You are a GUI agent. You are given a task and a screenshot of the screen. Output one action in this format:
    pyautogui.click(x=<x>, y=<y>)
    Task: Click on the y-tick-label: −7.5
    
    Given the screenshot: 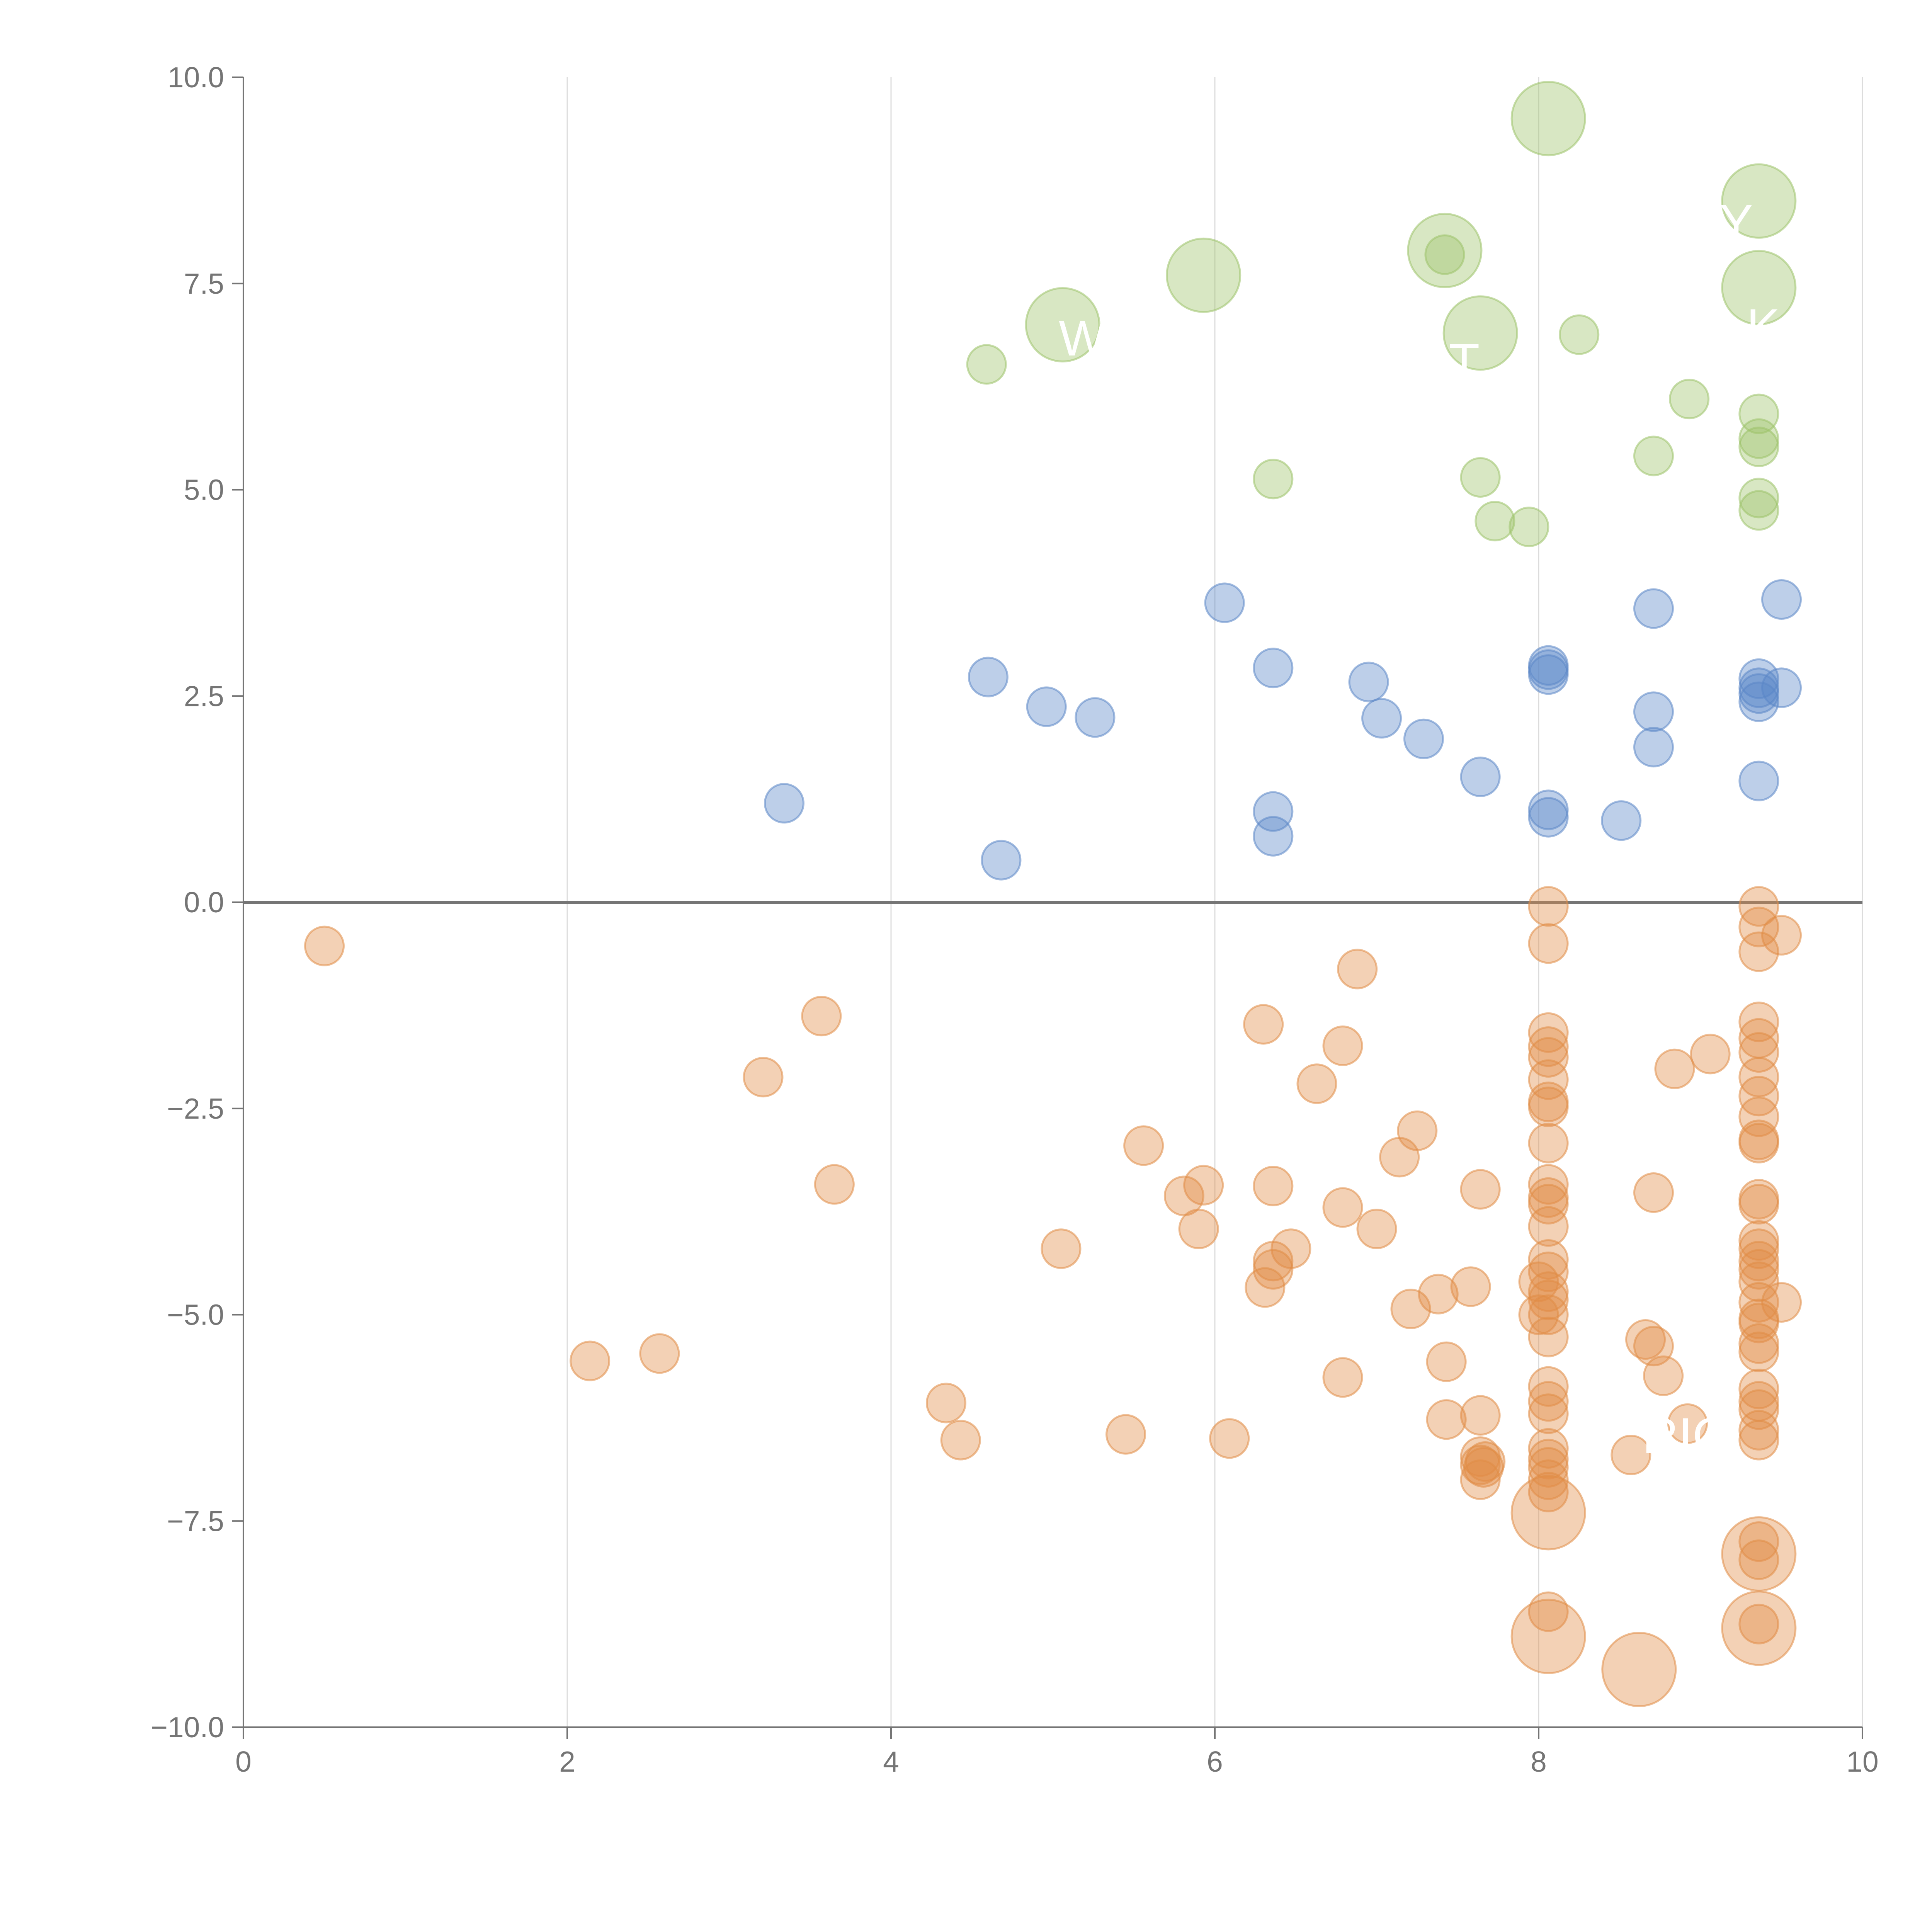 What is the action you would take?
    pyautogui.click(x=196, y=1521)
    